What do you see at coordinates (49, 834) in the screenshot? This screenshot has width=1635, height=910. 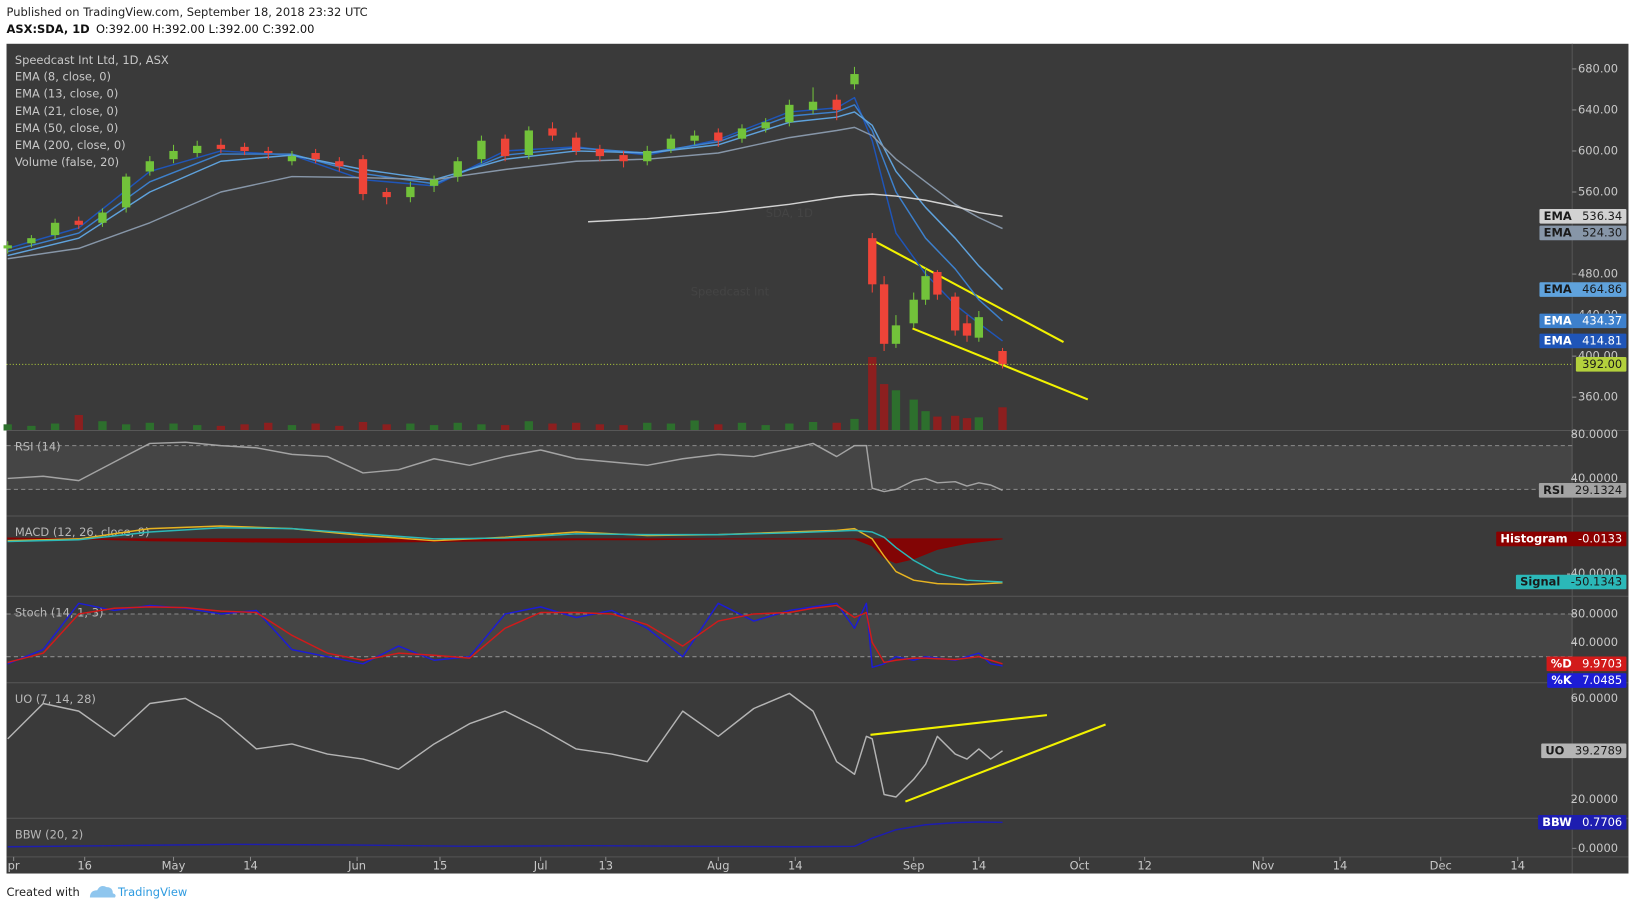 I see `panel-title: BBW (20, 2)` at bounding box center [49, 834].